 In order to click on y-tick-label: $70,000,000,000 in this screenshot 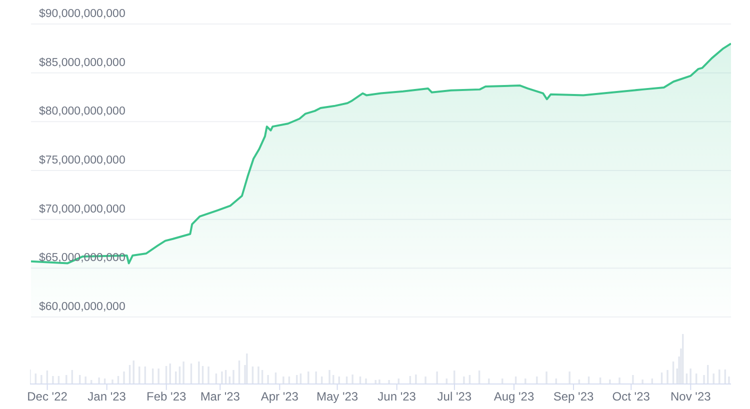, I will do `click(82, 209)`.